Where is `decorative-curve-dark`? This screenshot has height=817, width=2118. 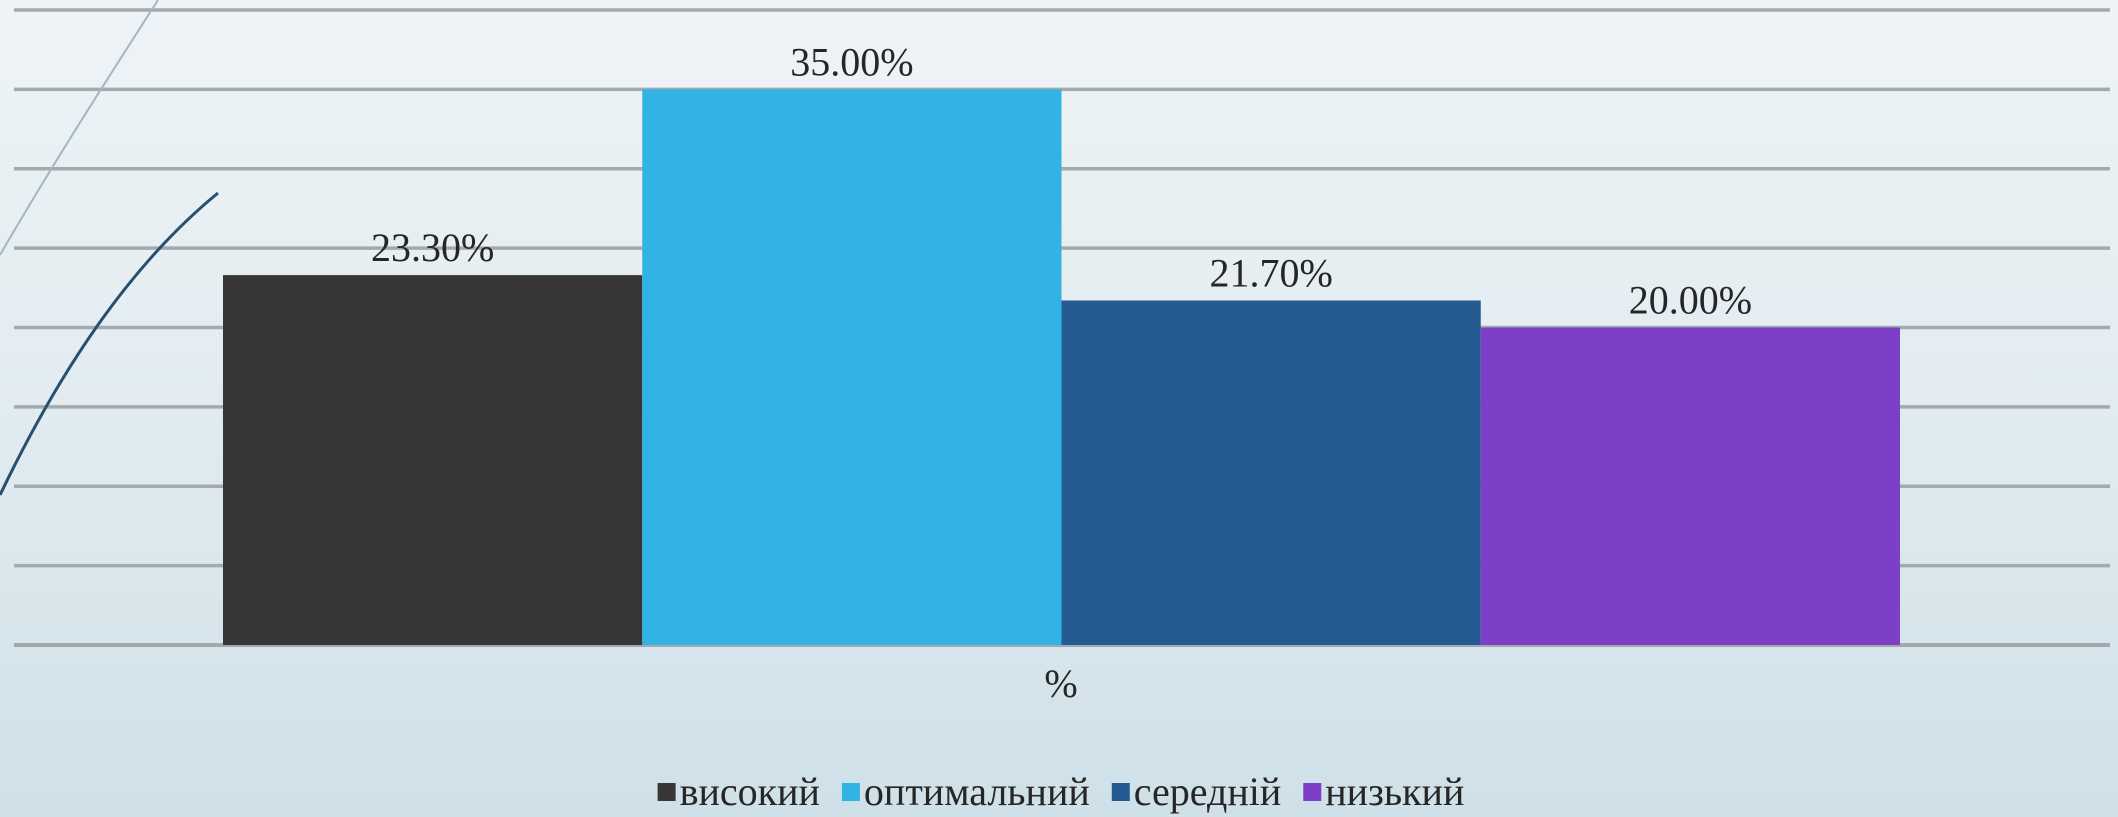 decorative-curve-dark is located at coordinates (109, 343).